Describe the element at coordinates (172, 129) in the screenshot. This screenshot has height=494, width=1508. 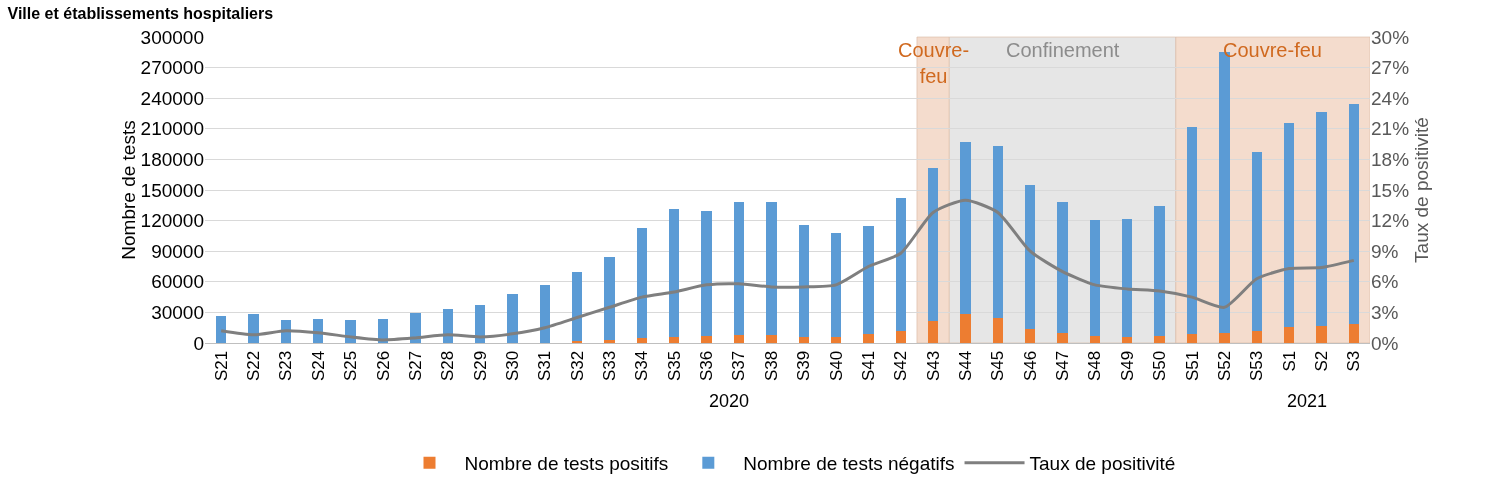
I see `y-tick-label: 210000` at that location.